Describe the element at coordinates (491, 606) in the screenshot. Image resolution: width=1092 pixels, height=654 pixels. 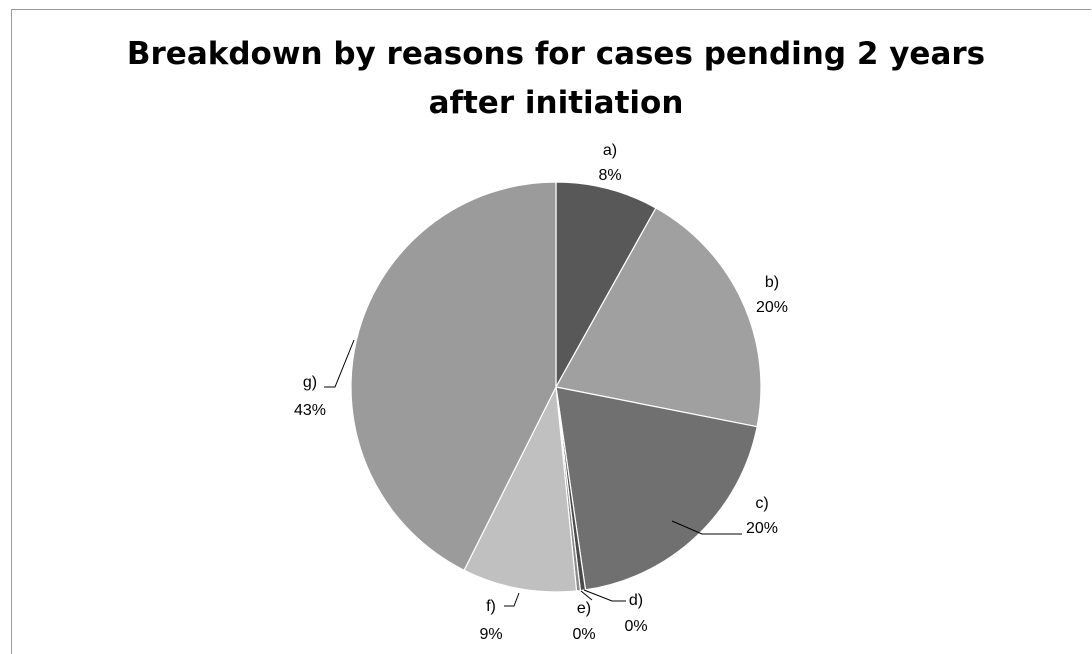
I see `slice-category-label: f)` at that location.